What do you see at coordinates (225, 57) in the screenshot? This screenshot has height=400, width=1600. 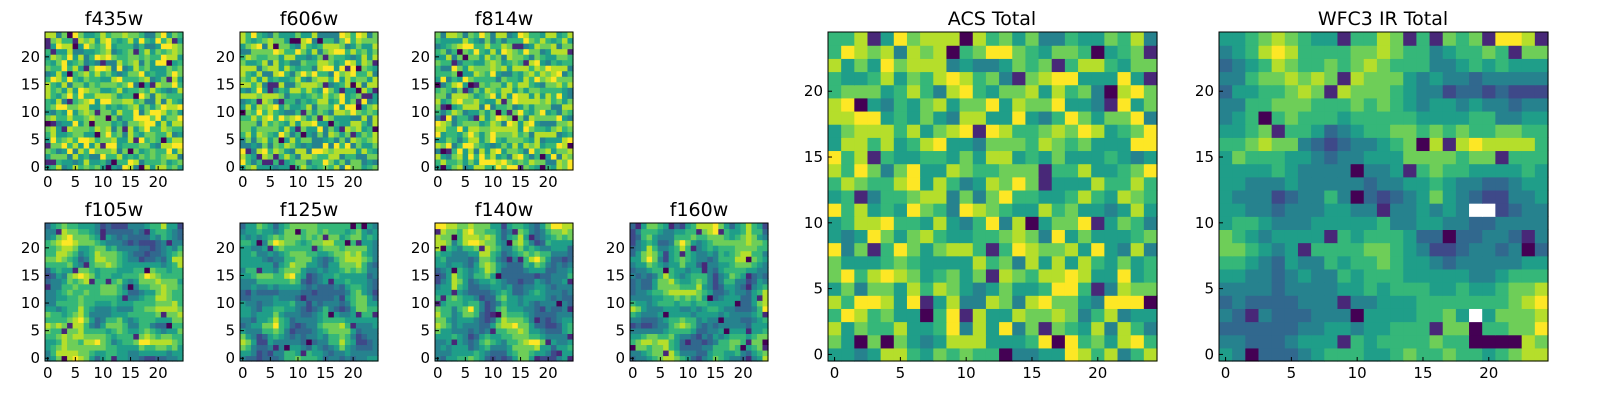 I see `y-tick-label: 20` at bounding box center [225, 57].